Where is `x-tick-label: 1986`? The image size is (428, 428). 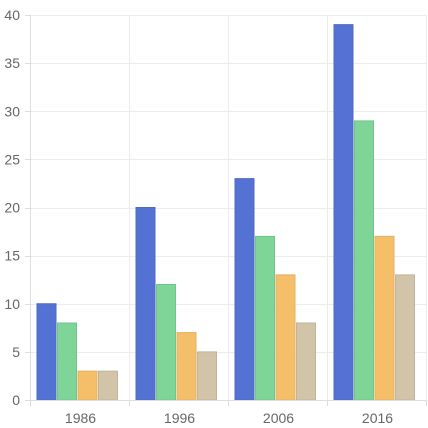
x-tick-label: 1986 is located at coordinates (80, 418).